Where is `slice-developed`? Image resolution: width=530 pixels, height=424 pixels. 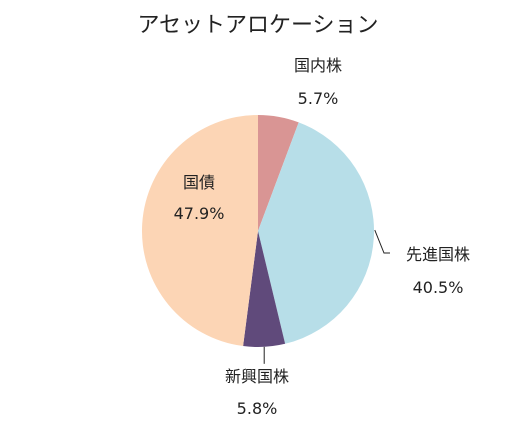
slice-developed is located at coordinates (316, 233).